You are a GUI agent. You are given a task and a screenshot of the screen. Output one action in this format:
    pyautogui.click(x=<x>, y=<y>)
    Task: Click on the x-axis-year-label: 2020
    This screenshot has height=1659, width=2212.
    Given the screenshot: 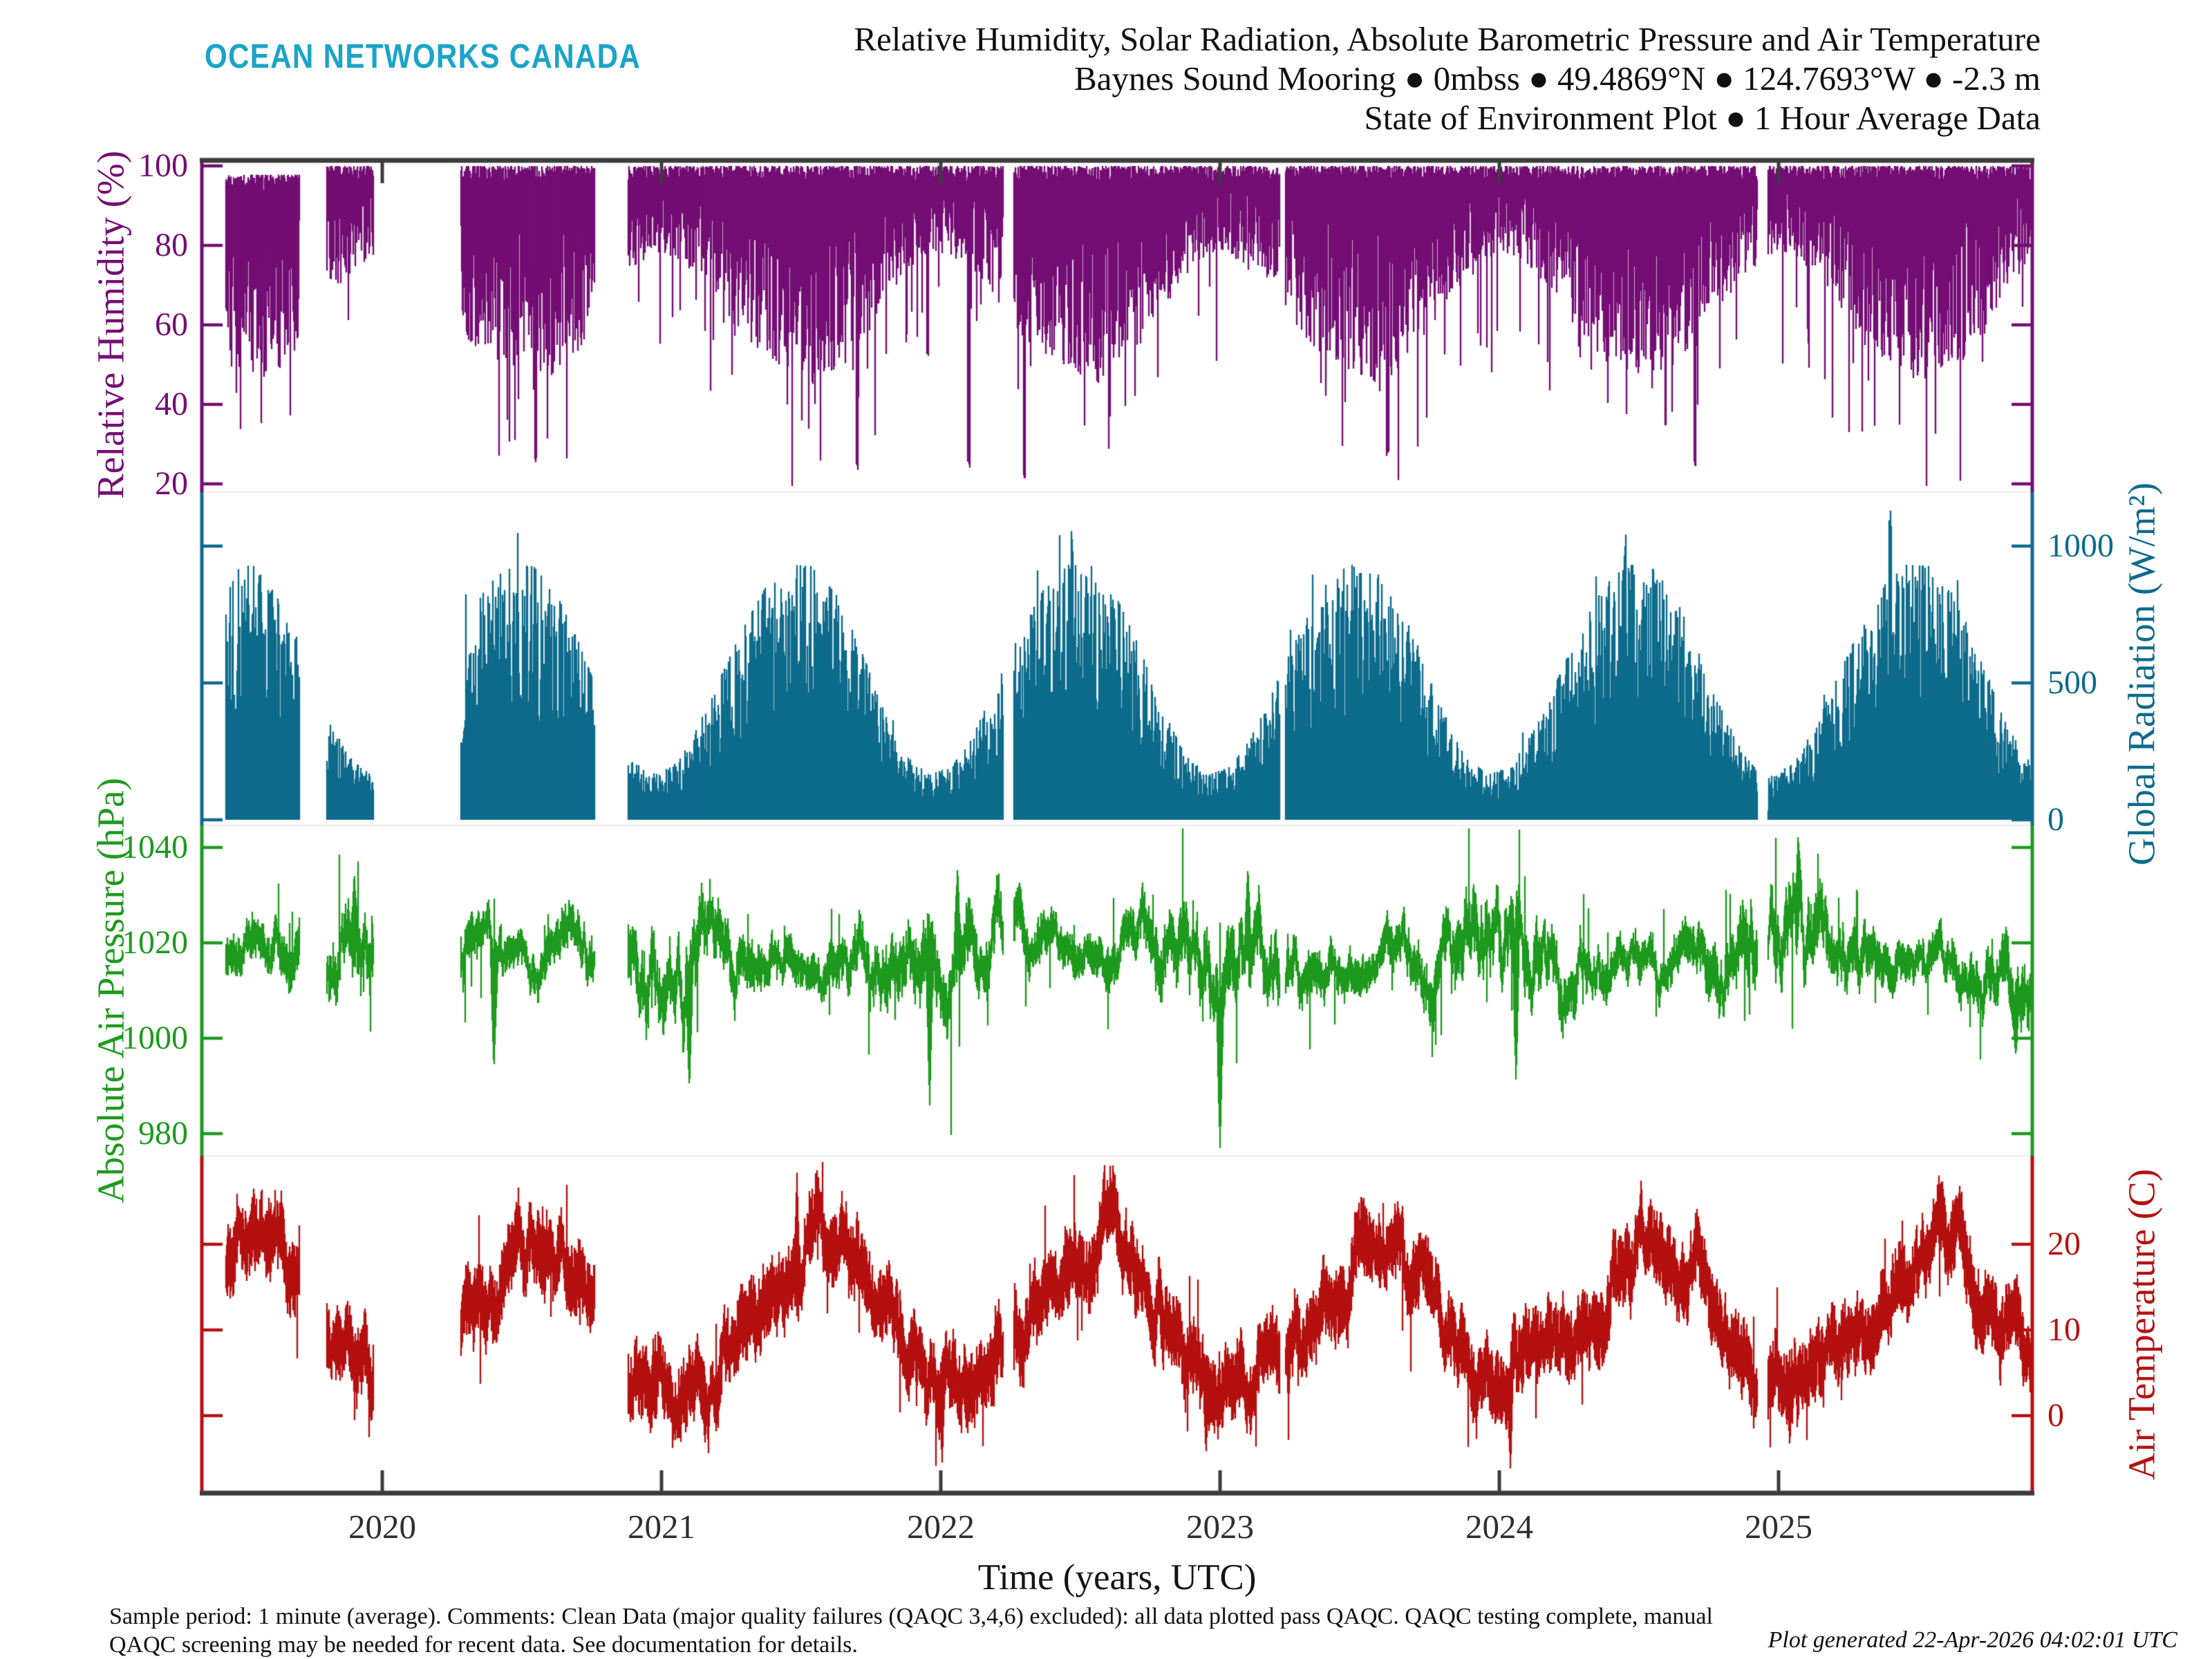 What is the action you would take?
    pyautogui.click(x=382, y=1527)
    